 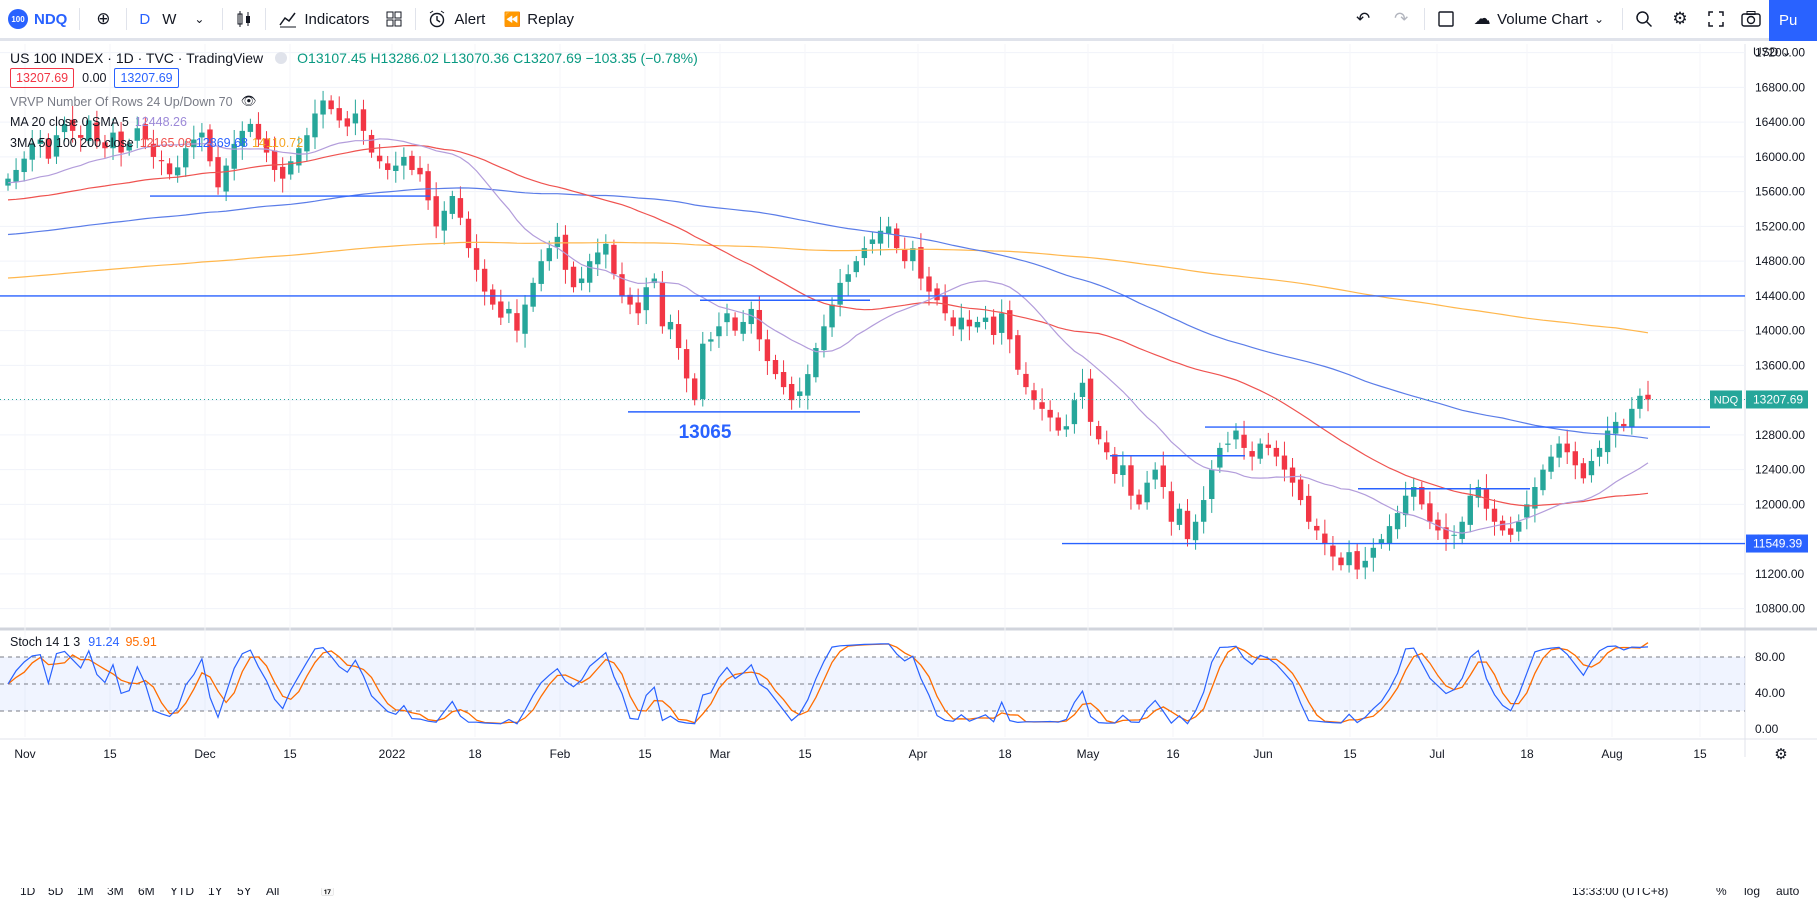 I want to click on compare-button: ⊕, so click(x=103, y=20).